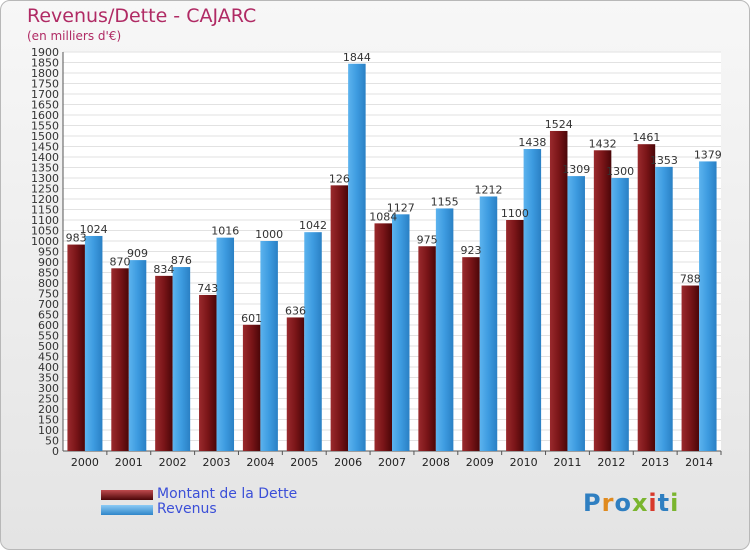 This screenshot has width=750, height=550. I want to click on revenue-value-label: 1016, so click(225, 231).